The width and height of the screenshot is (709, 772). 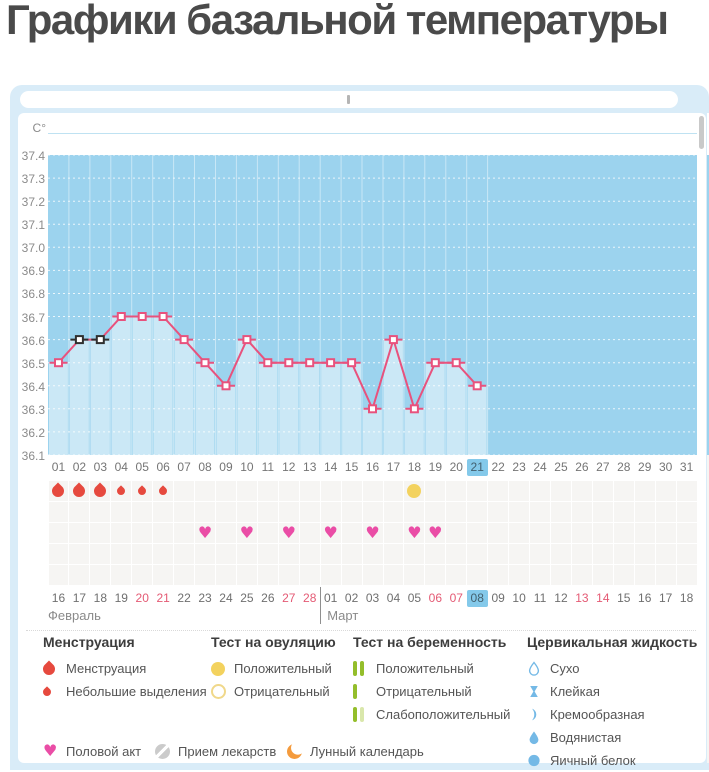 I want to click on cycle-day-11: 11, so click(x=268, y=467).